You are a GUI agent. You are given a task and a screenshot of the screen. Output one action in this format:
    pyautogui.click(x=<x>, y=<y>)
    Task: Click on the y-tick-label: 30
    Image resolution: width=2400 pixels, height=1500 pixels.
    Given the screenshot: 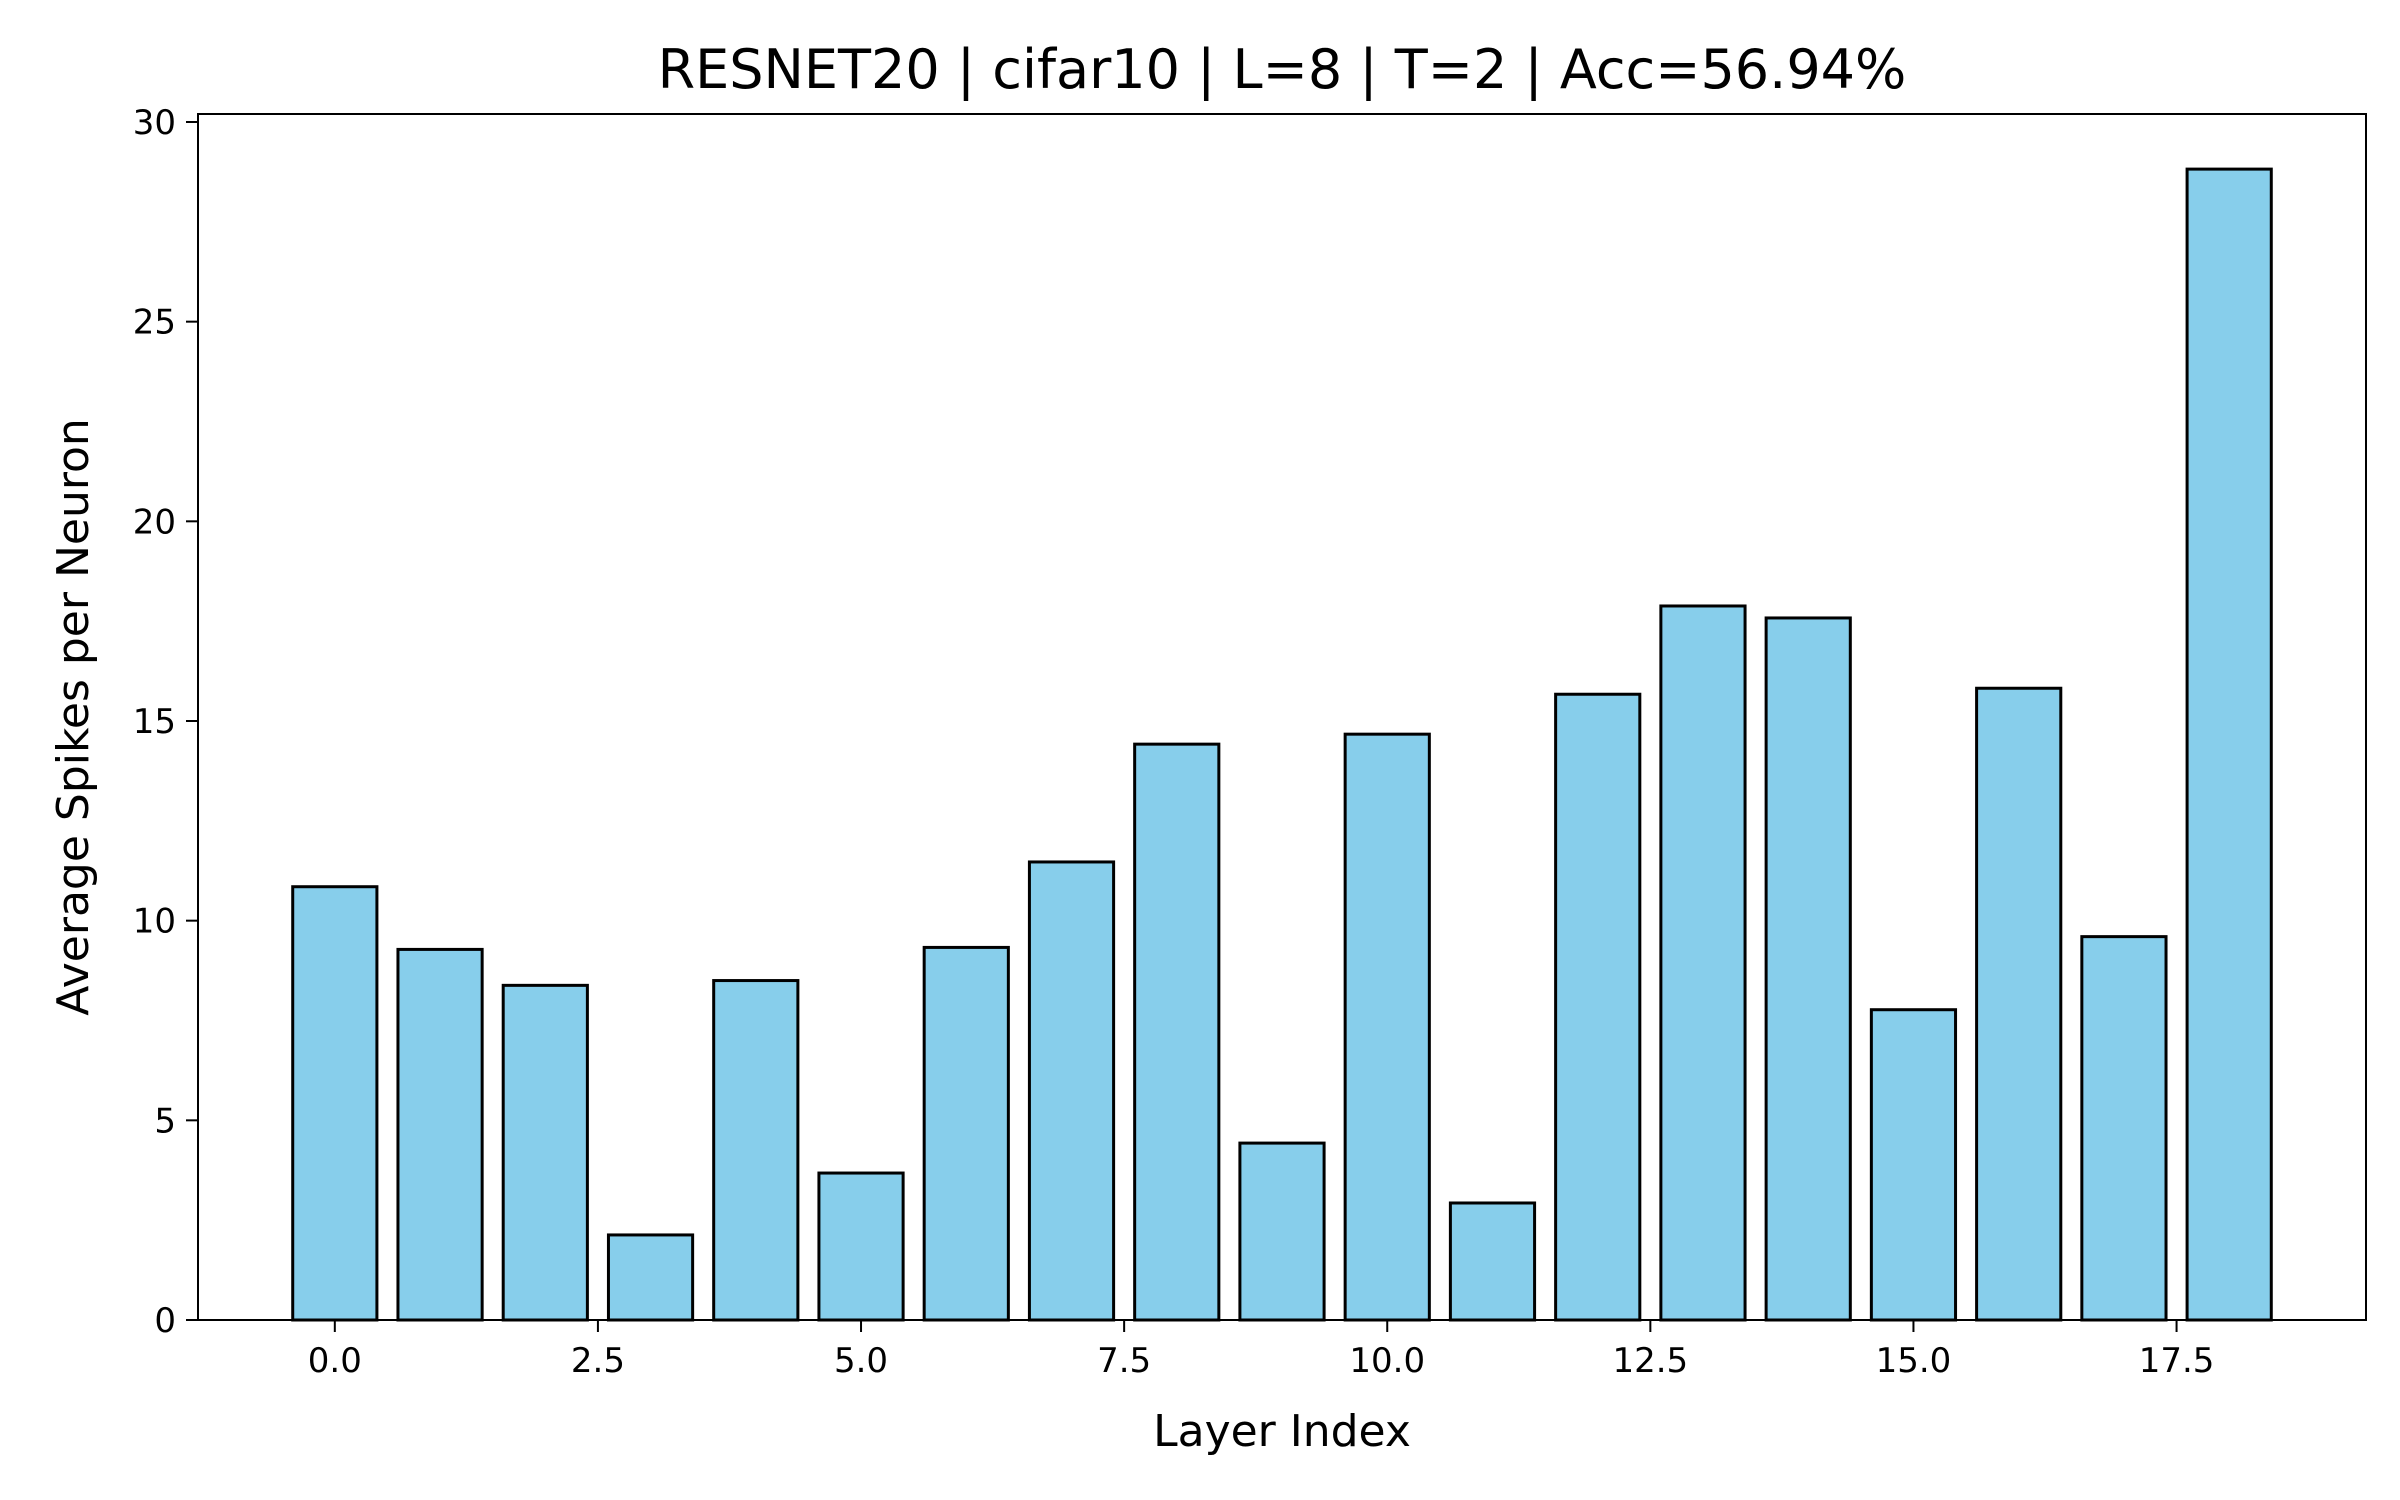 What is the action you would take?
    pyautogui.click(x=154, y=123)
    